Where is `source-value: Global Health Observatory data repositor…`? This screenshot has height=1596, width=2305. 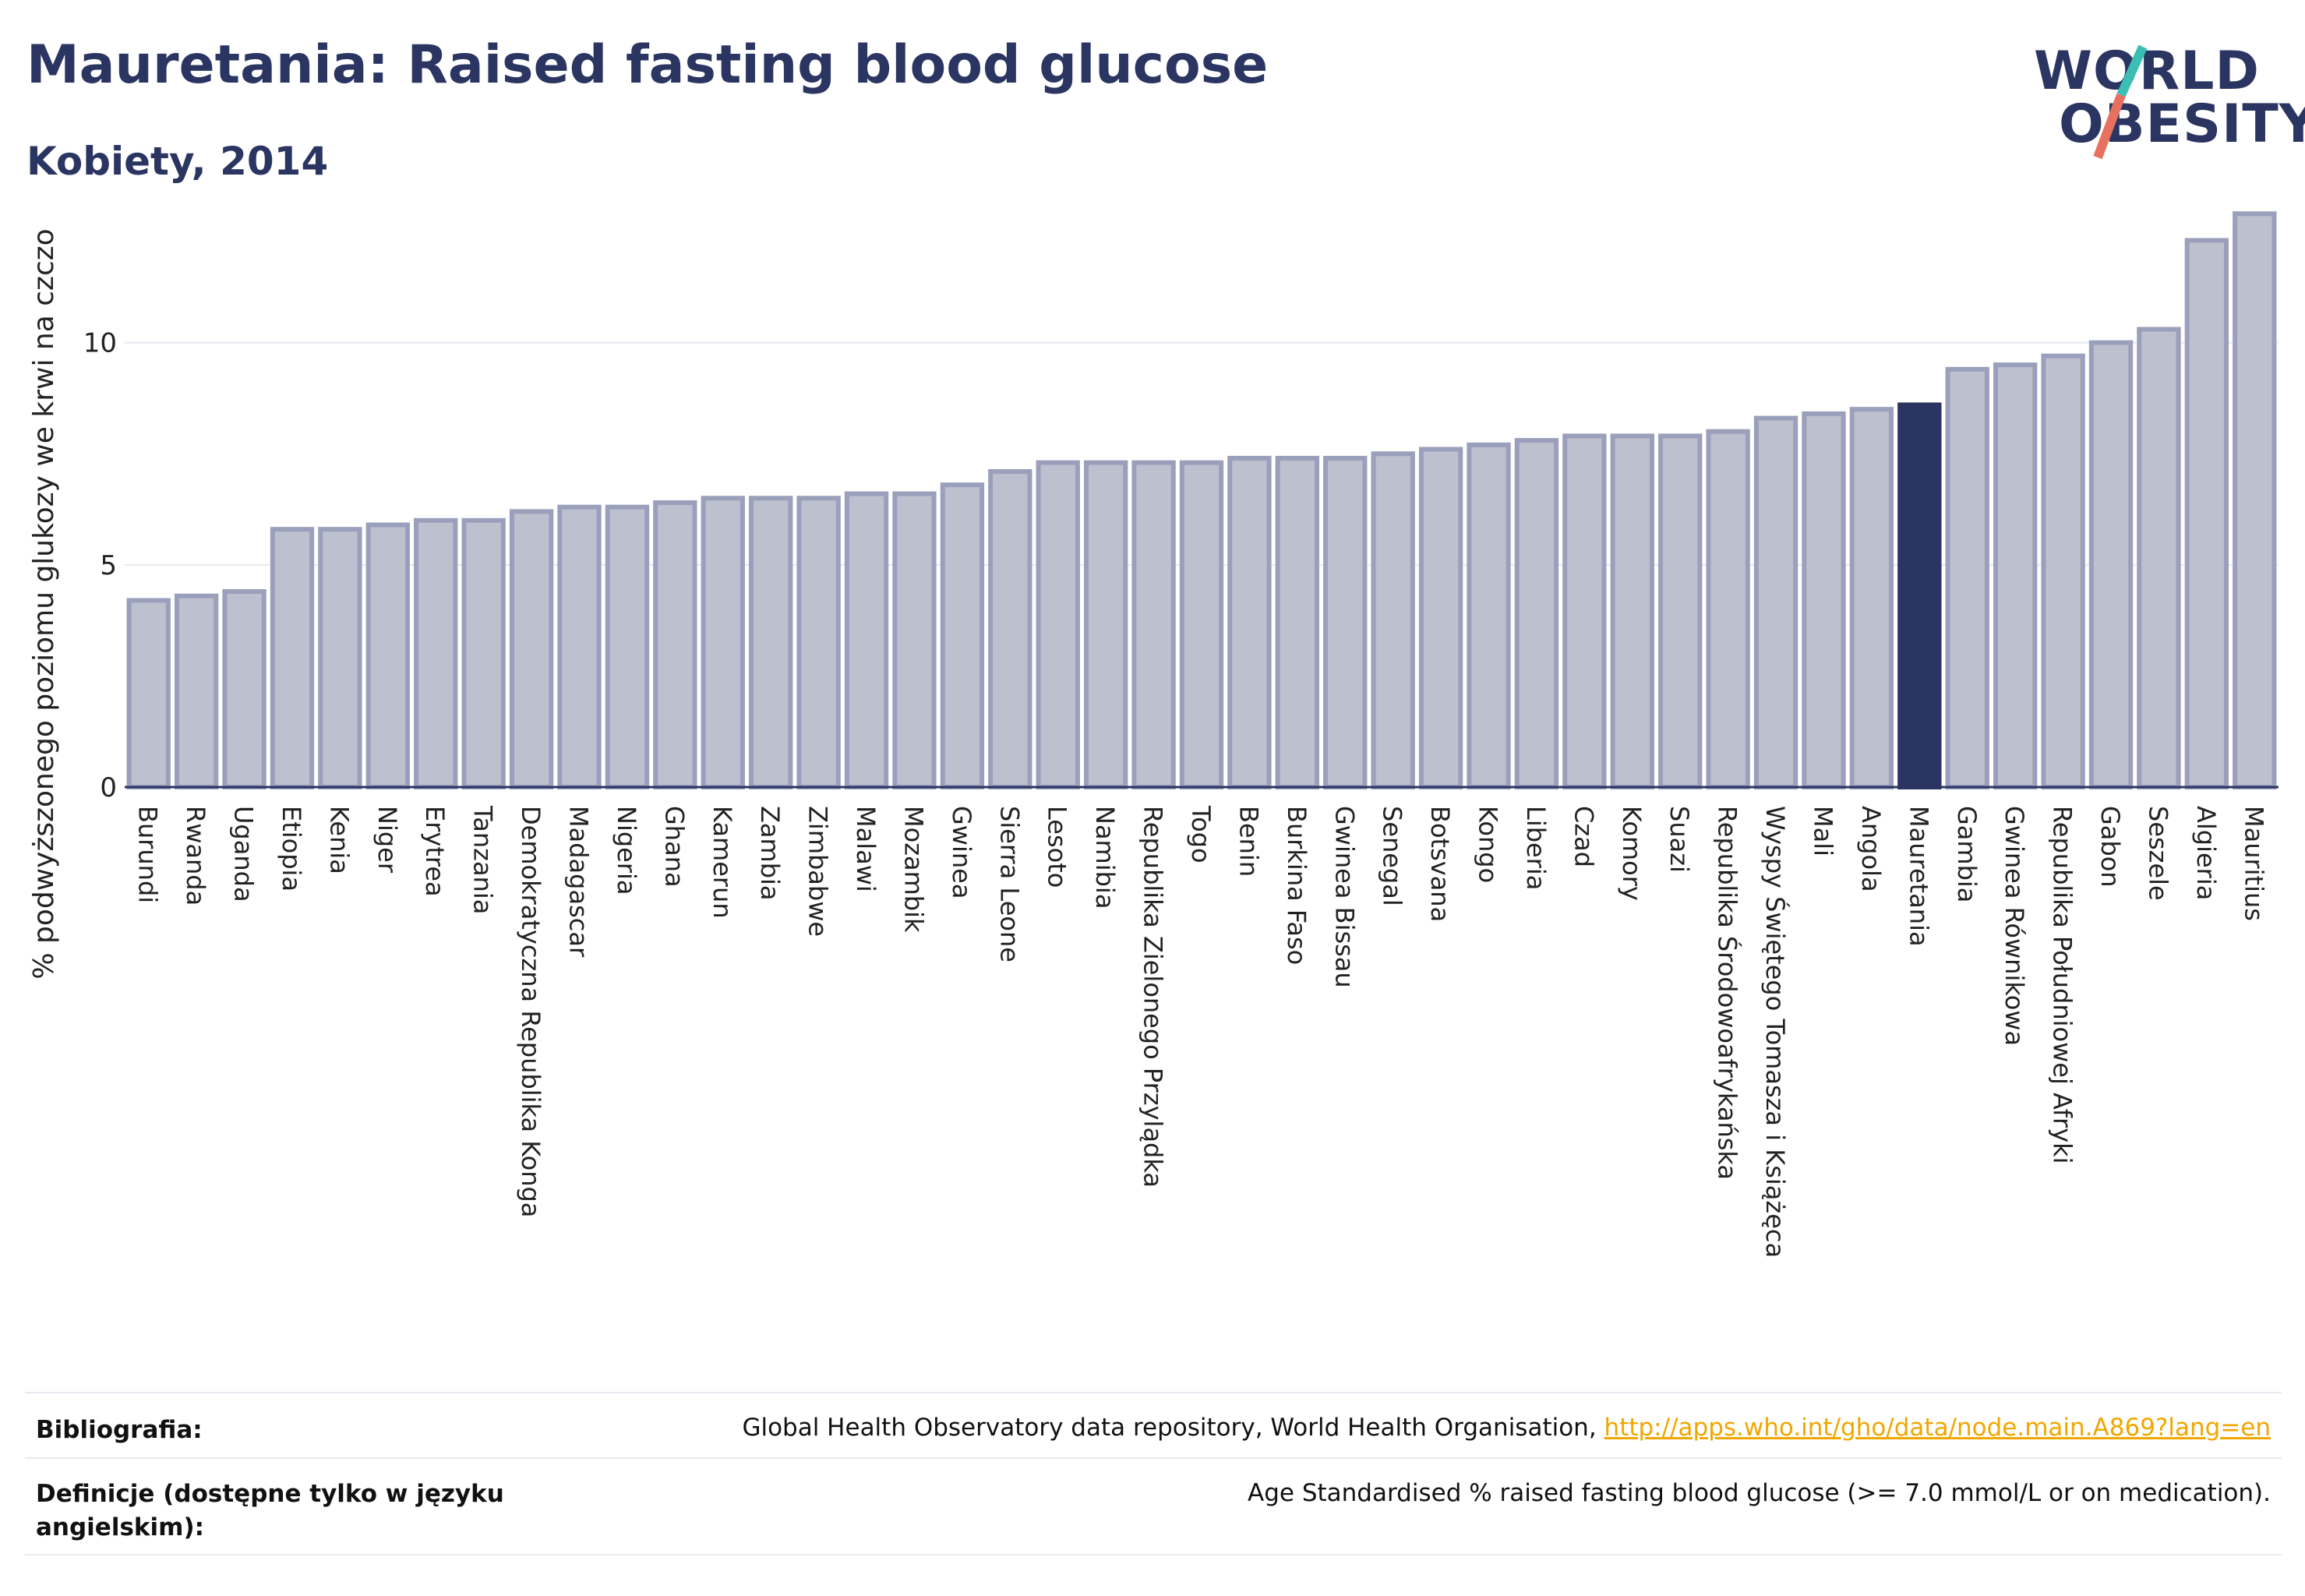
source-value: Global Health Observatory data repositor… is located at coordinates (1506, 1428).